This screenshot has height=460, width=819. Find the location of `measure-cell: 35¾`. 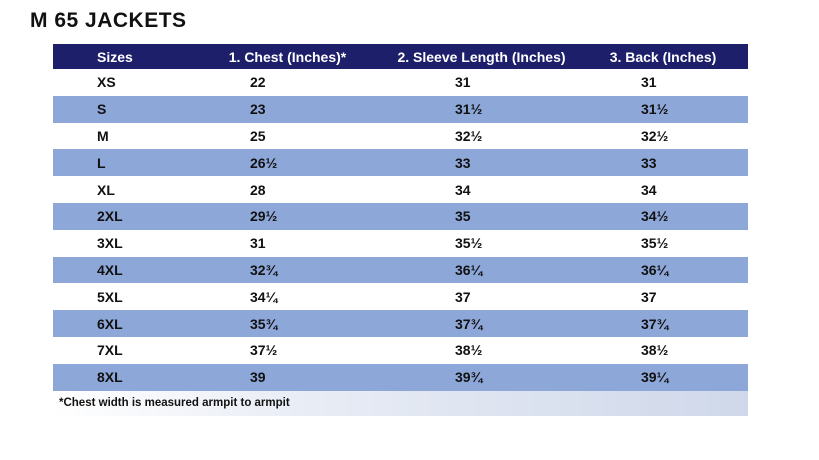

measure-cell: 35¾ is located at coordinates (264, 323).